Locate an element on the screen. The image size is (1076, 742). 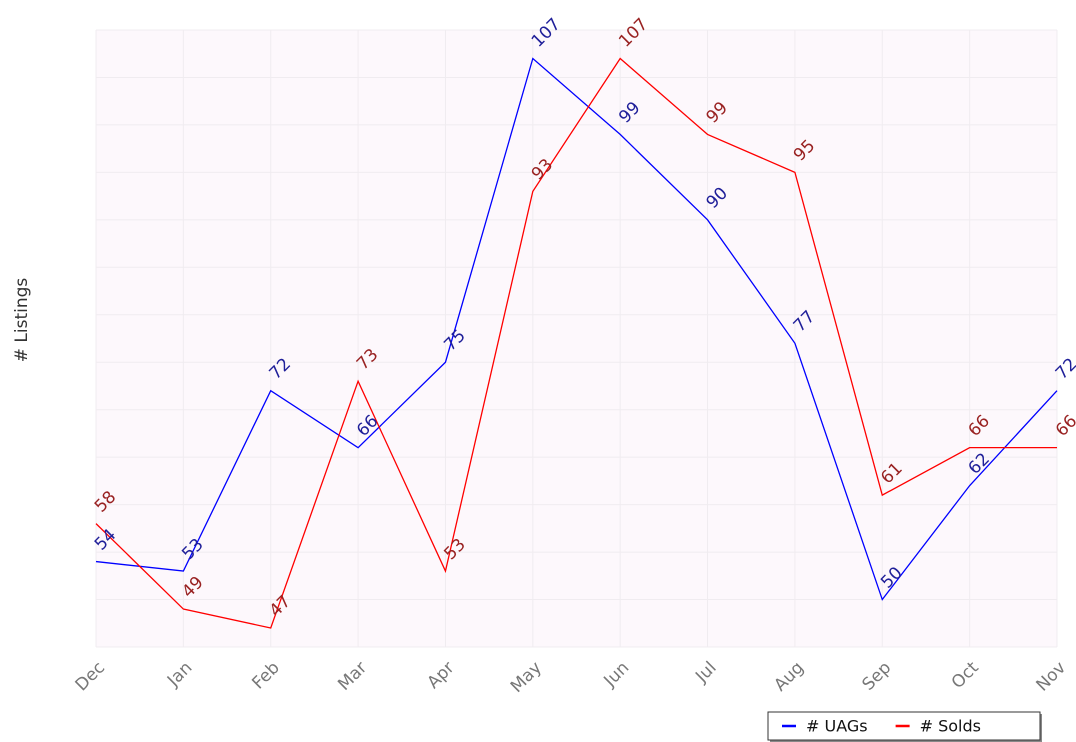
x-tick-label: Mar is located at coordinates (352, 676).